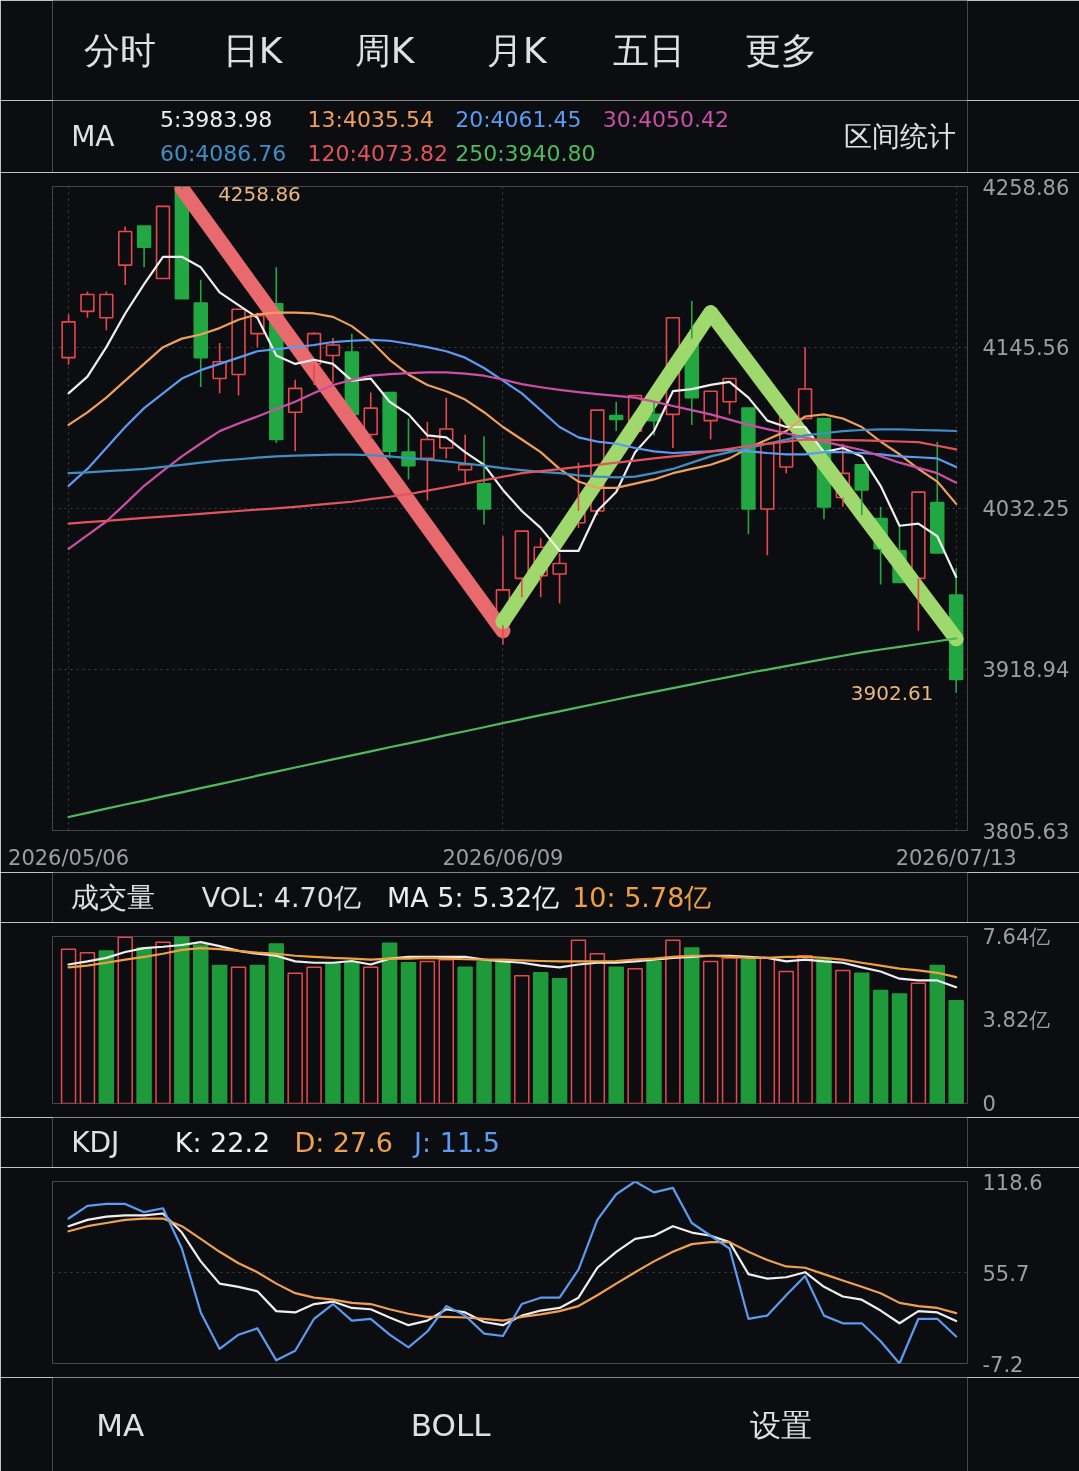 Image resolution: width=1079 pixels, height=1471 pixels. I want to click on text: BOLL, so click(451, 1424).